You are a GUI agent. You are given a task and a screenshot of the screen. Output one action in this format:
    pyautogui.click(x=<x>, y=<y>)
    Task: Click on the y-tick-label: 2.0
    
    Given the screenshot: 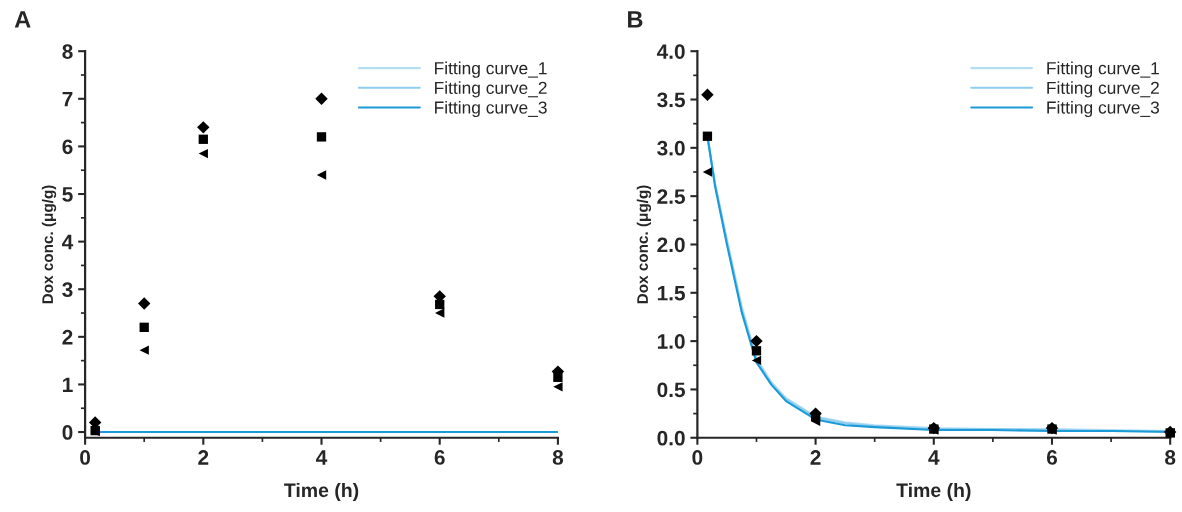 What is the action you would take?
    pyautogui.click(x=671, y=245)
    